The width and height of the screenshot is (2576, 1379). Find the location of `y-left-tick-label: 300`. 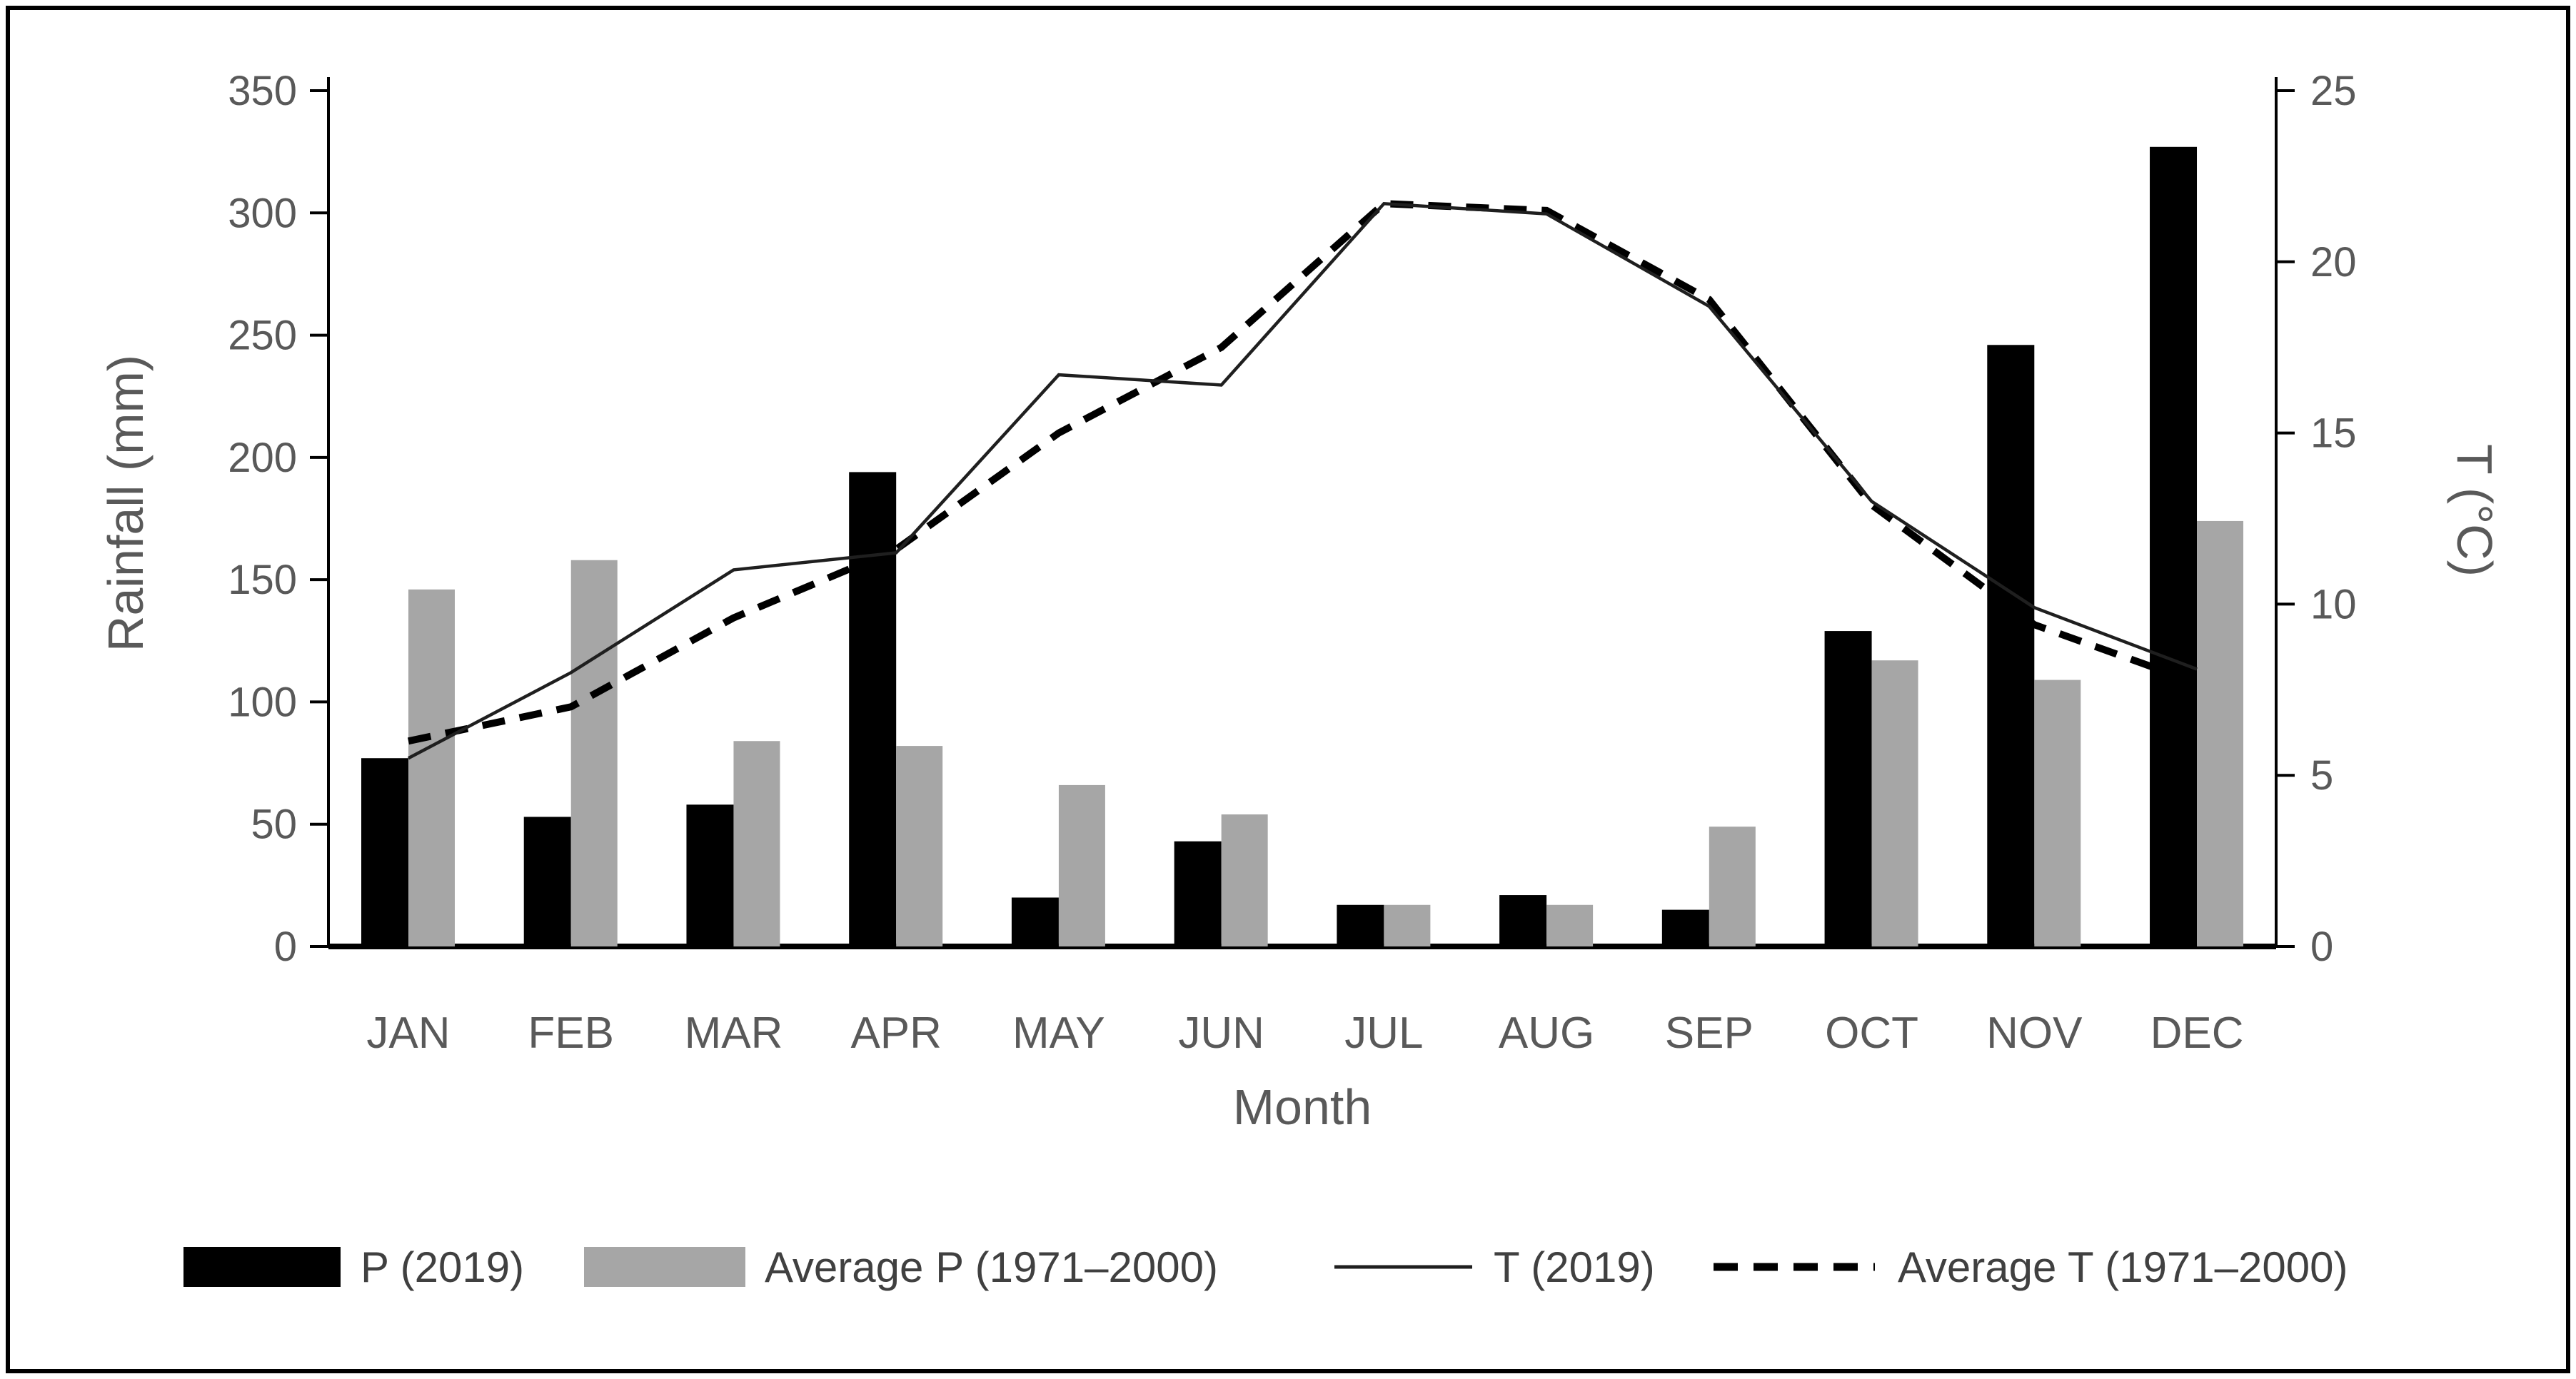

y-left-tick-label: 300 is located at coordinates (262, 213).